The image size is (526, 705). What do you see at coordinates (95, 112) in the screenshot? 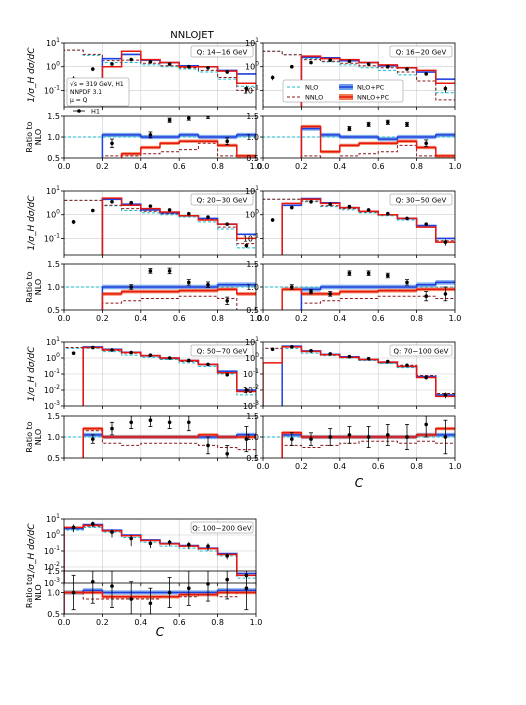
I see `legend-data-label: H1` at bounding box center [95, 112].